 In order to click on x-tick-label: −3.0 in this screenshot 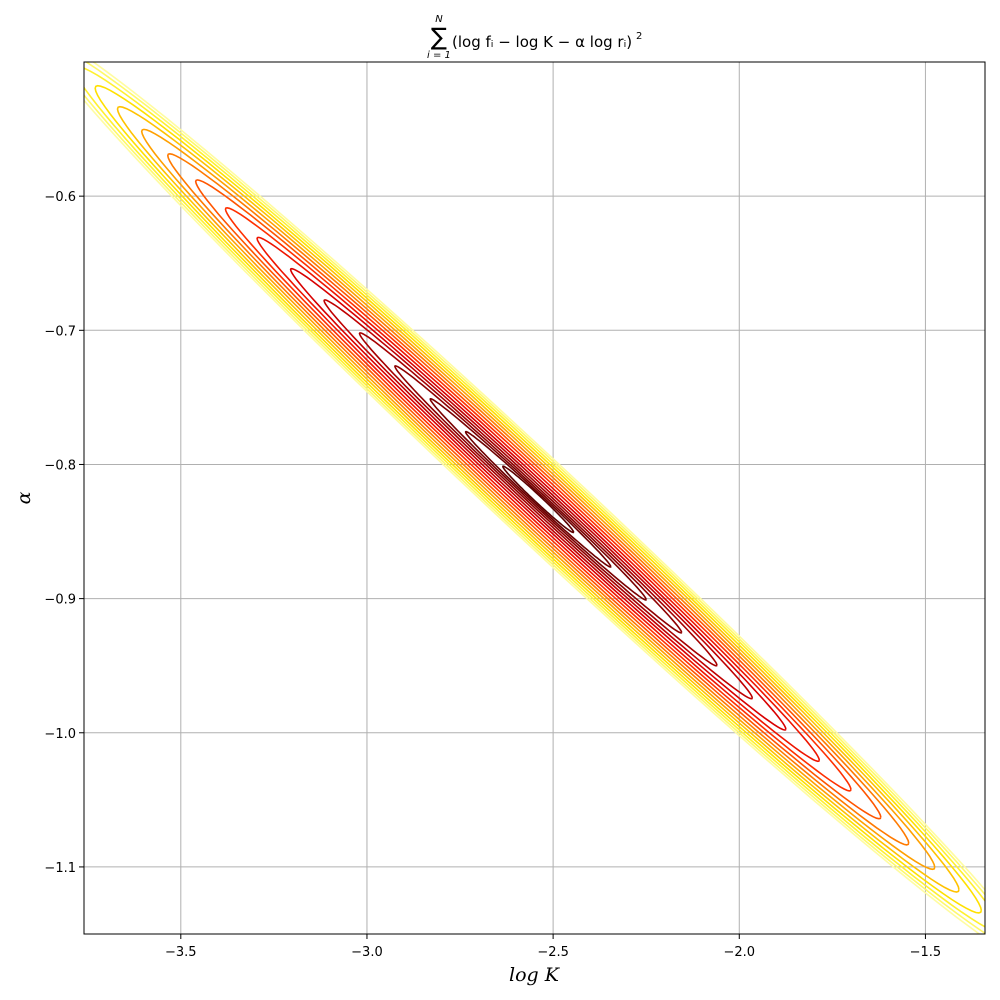, I will do `click(367, 952)`.